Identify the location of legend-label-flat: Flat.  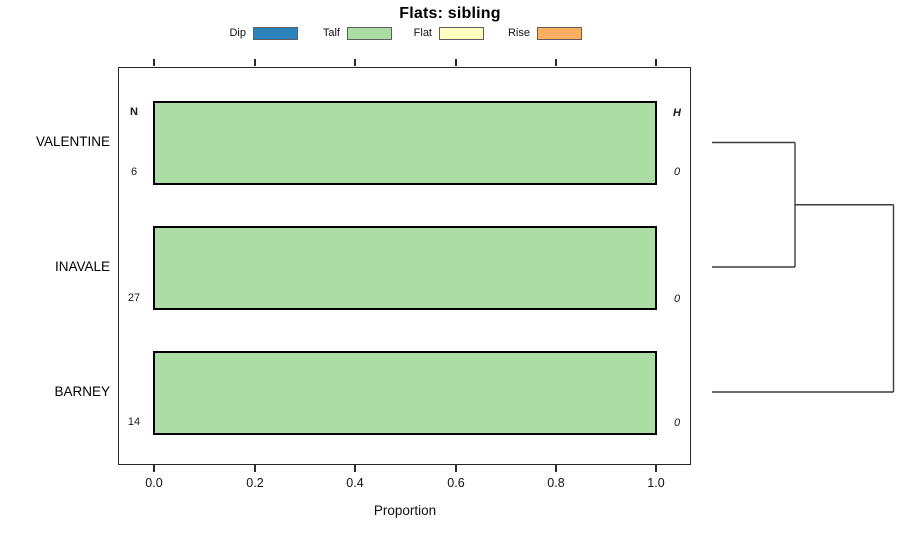
(422, 33).